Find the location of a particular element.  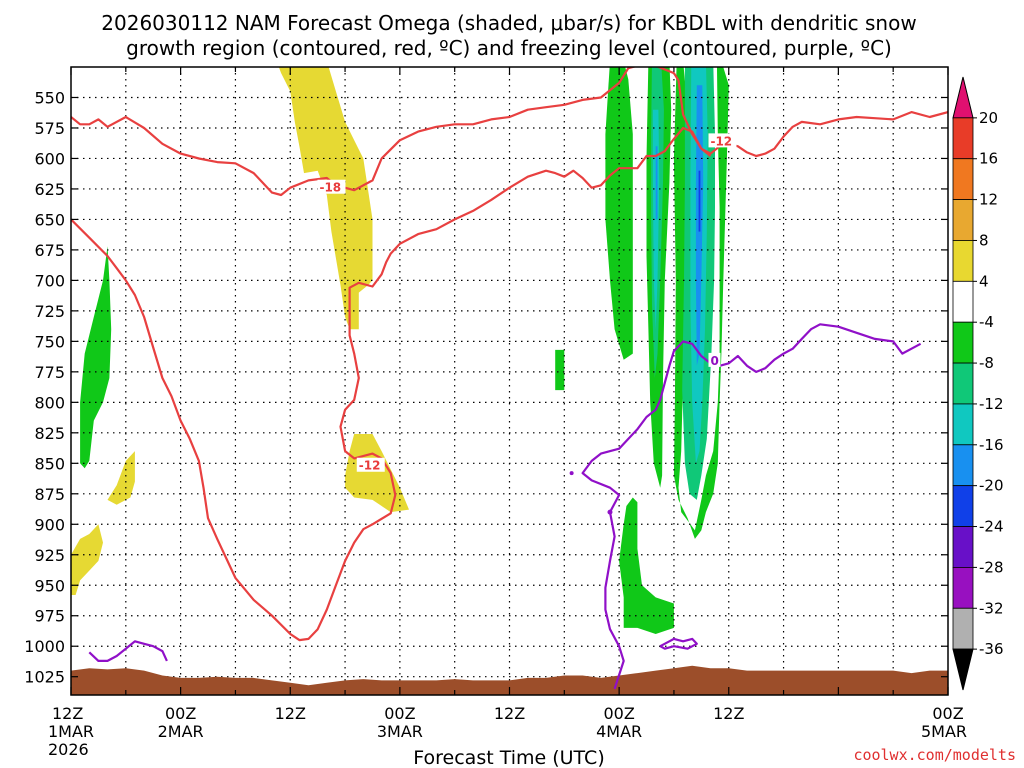

x-tick-time-2: 12Z is located at coordinates (290, 713).